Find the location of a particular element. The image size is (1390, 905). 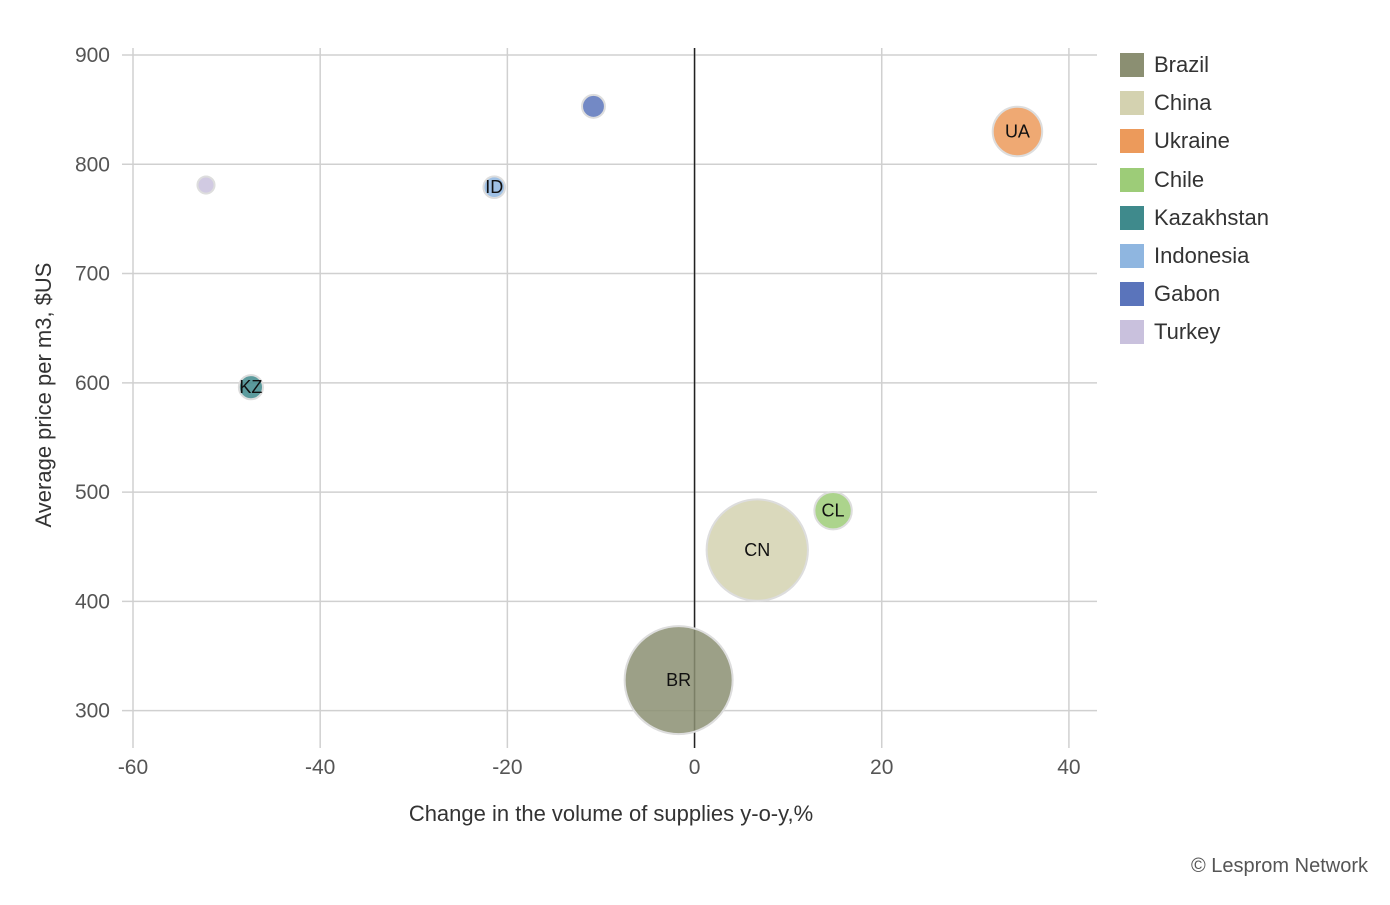

x-tick-label: 0 is located at coordinates (695, 767).